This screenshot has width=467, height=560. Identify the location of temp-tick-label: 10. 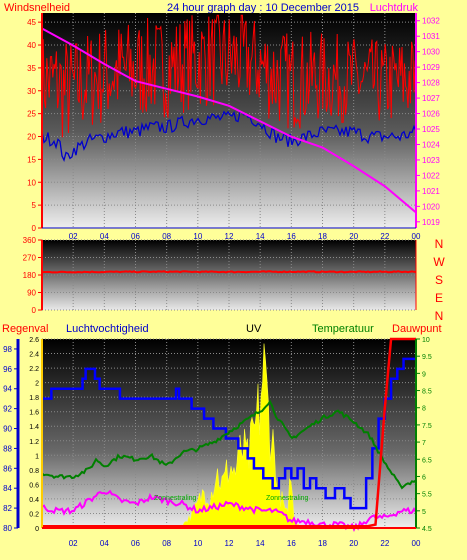
(426, 340).